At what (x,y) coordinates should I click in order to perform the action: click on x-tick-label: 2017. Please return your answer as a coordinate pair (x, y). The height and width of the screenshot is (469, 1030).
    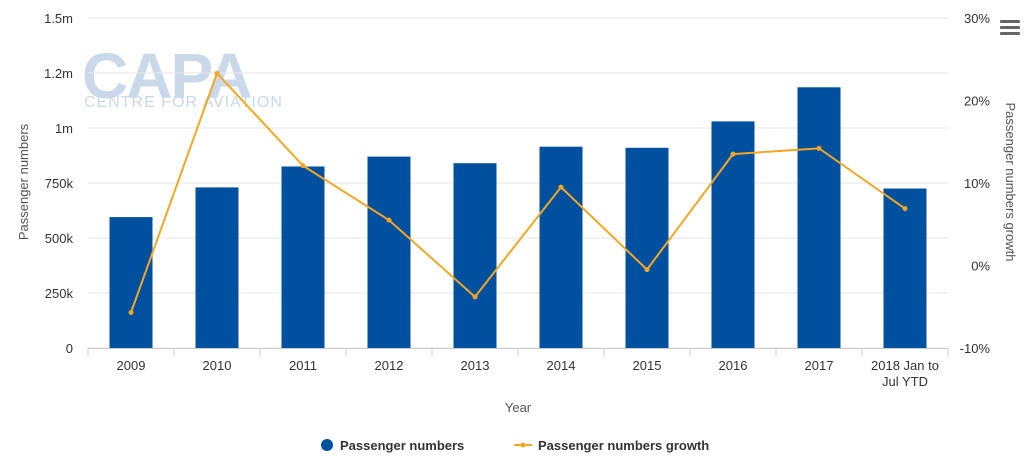
    Looking at the image, I should click on (819, 365).